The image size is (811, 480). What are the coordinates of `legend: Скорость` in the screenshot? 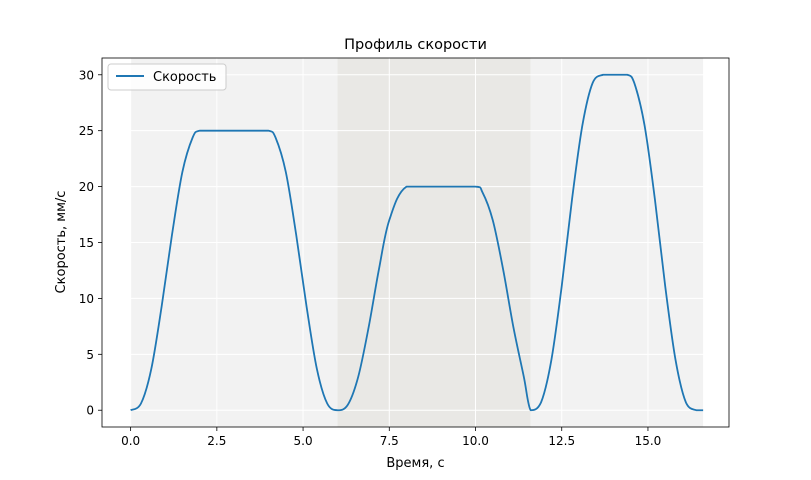 It's located at (167, 77).